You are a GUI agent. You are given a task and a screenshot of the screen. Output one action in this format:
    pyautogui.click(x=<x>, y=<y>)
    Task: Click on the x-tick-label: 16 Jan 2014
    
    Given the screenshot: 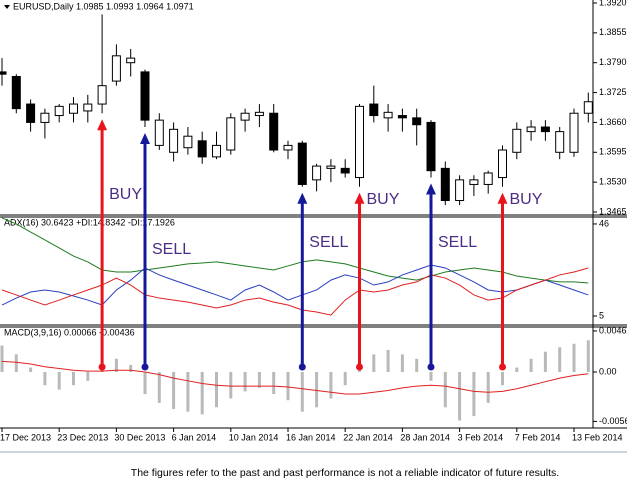 What is the action you would take?
    pyautogui.click(x=311, y=437)
    